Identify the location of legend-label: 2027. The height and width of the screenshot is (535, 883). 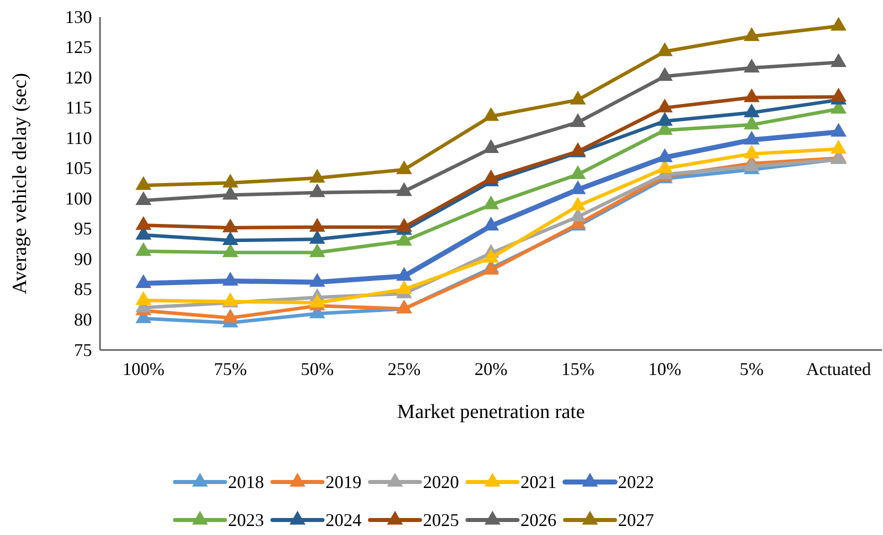
(636, 520).